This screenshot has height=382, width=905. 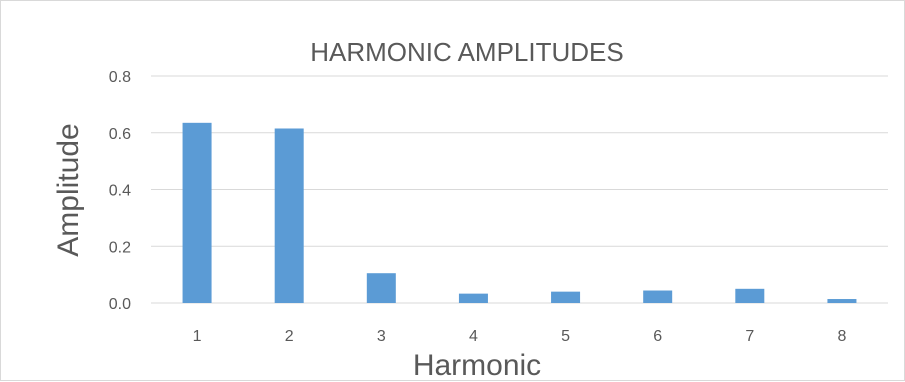 I want to click on y-tick-label: 0.4, so click(x=120, y=191).